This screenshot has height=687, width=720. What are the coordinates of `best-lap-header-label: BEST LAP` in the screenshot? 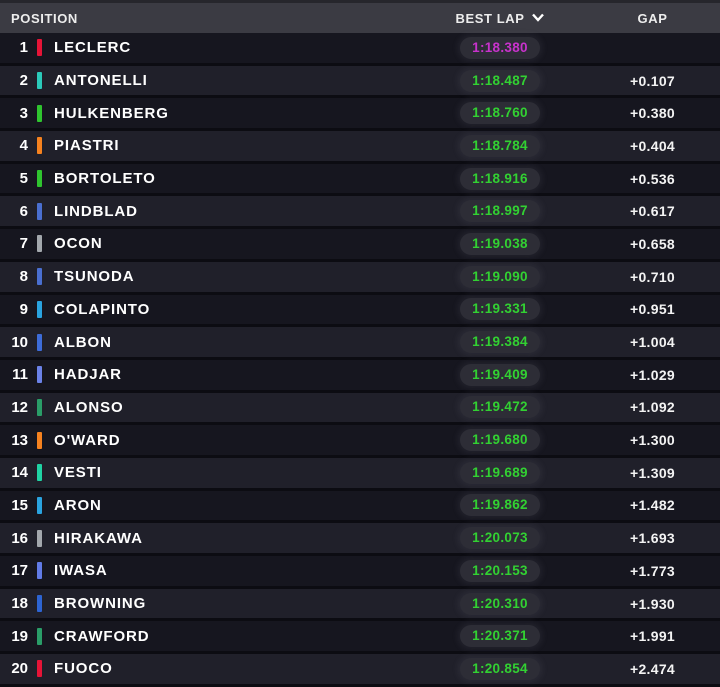 It's located at (490, 18).